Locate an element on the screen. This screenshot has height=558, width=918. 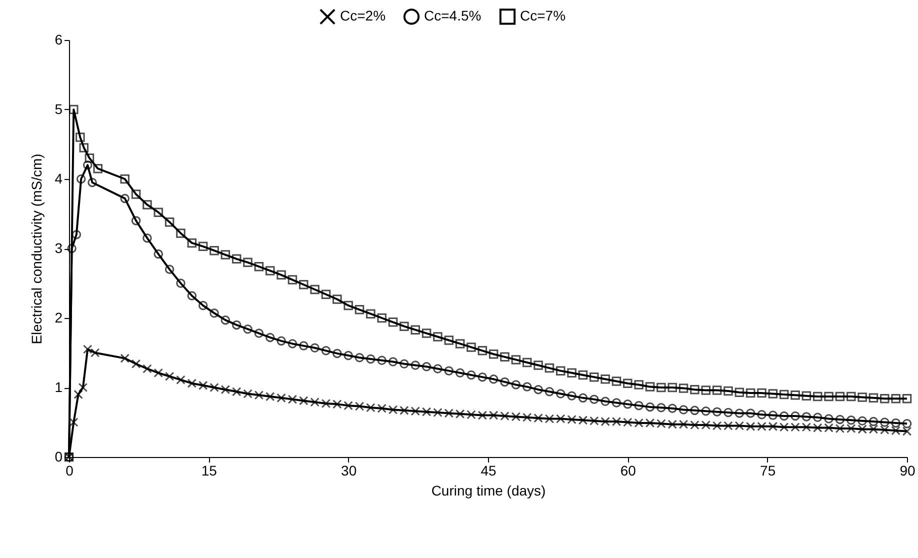
x-tick-label: 30 is located at coordinates (349, 470).